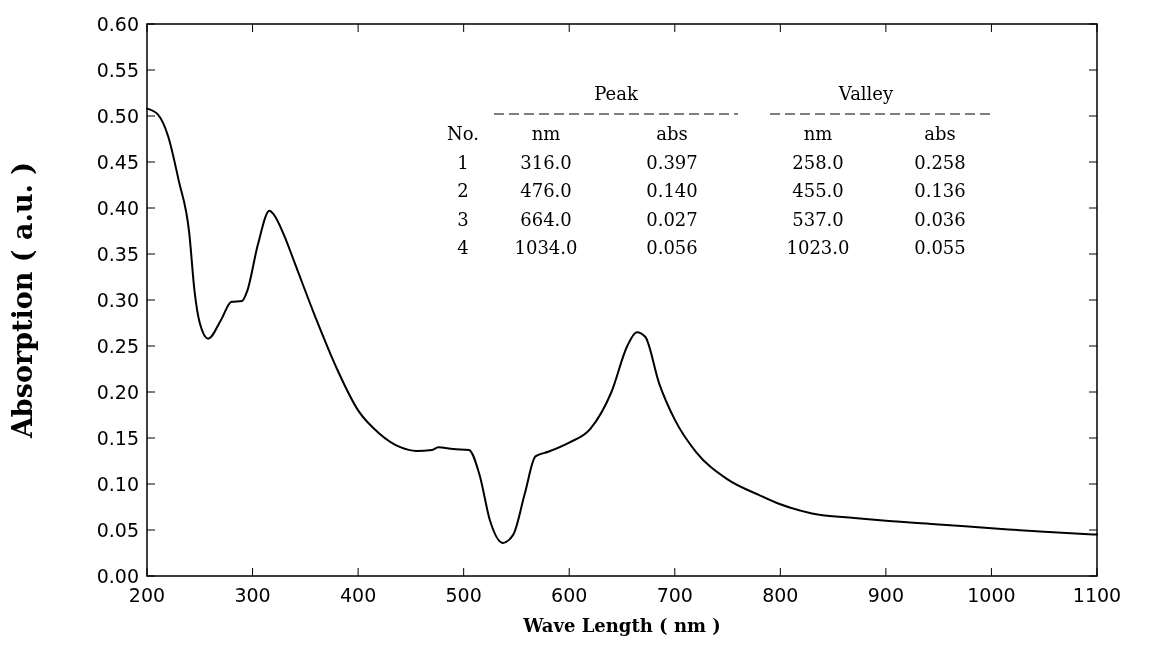 This screenshot has width=1153, height=662. What do you see at coordinates (117, 253) in the screenshot?
I see `y-tick-label: 0.35` at bounding box center [117, 253].